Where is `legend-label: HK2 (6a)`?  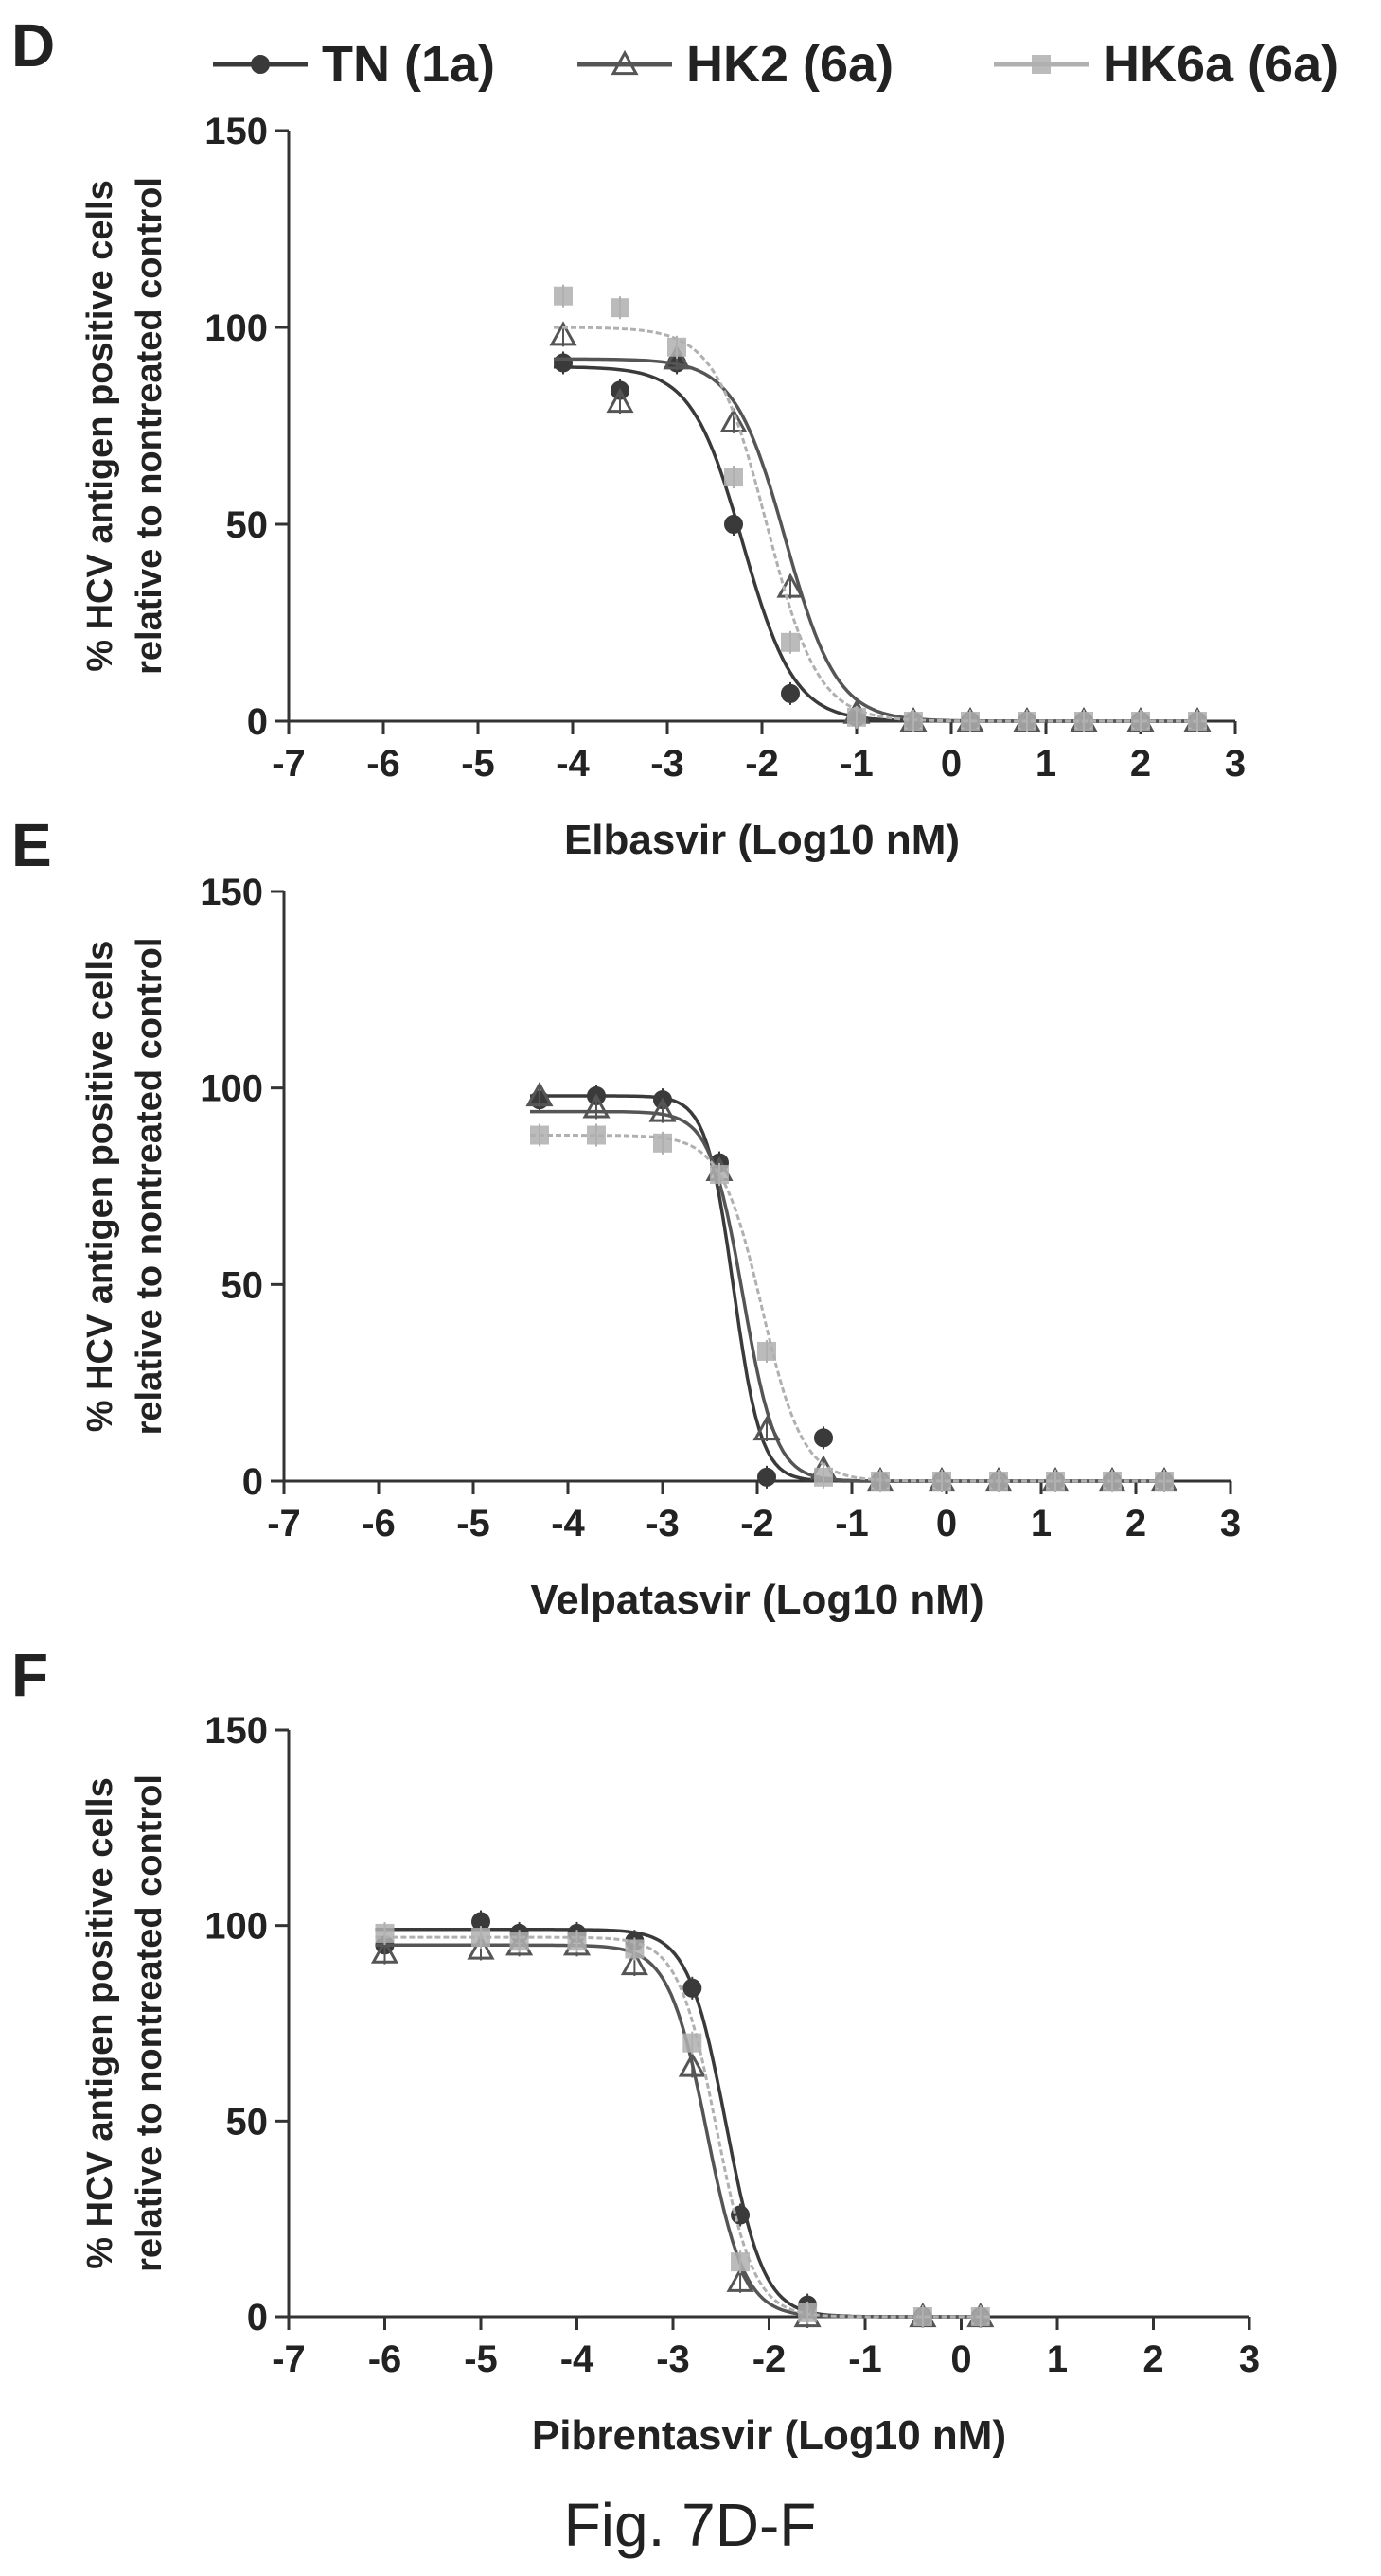
legend-label: HK2 (6a) is located at coordinates (790, 64).